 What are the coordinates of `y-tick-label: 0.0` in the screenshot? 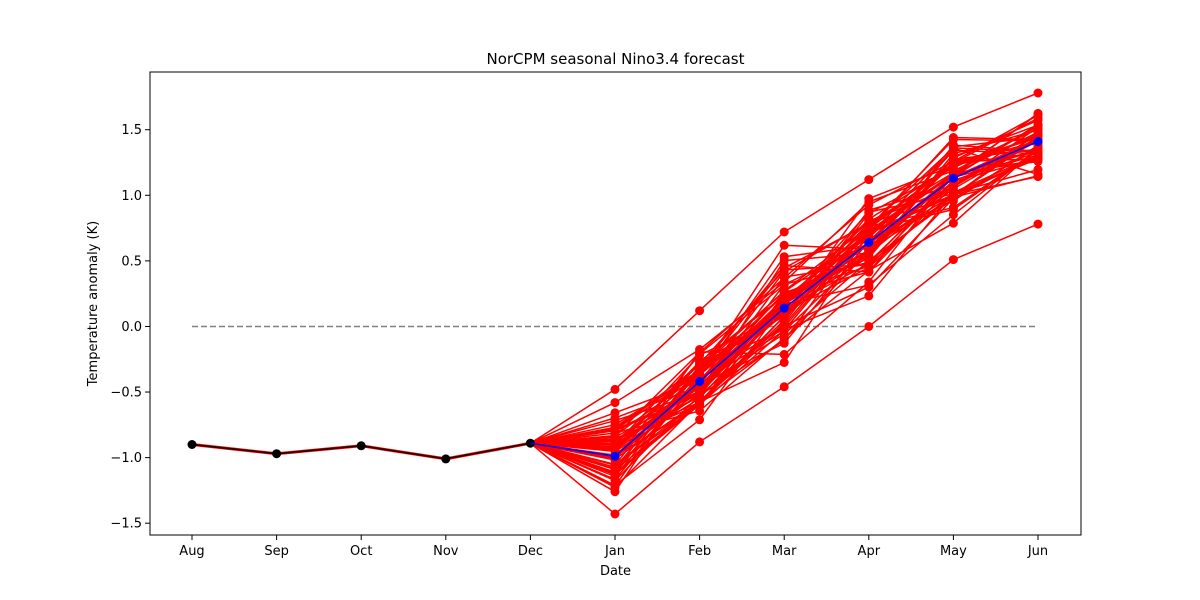 It's located at (131, 327).